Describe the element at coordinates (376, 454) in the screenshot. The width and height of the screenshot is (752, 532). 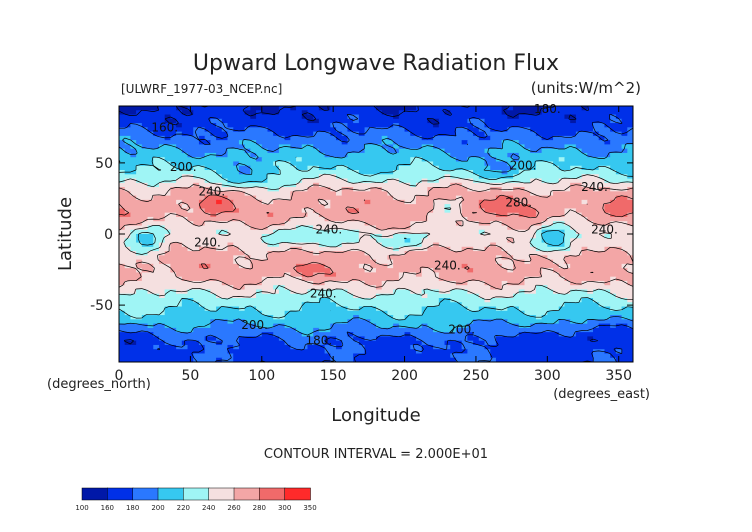
I see `contour-interval-text: CONTOUR INTERVAL = 2.000E+01` at that location.